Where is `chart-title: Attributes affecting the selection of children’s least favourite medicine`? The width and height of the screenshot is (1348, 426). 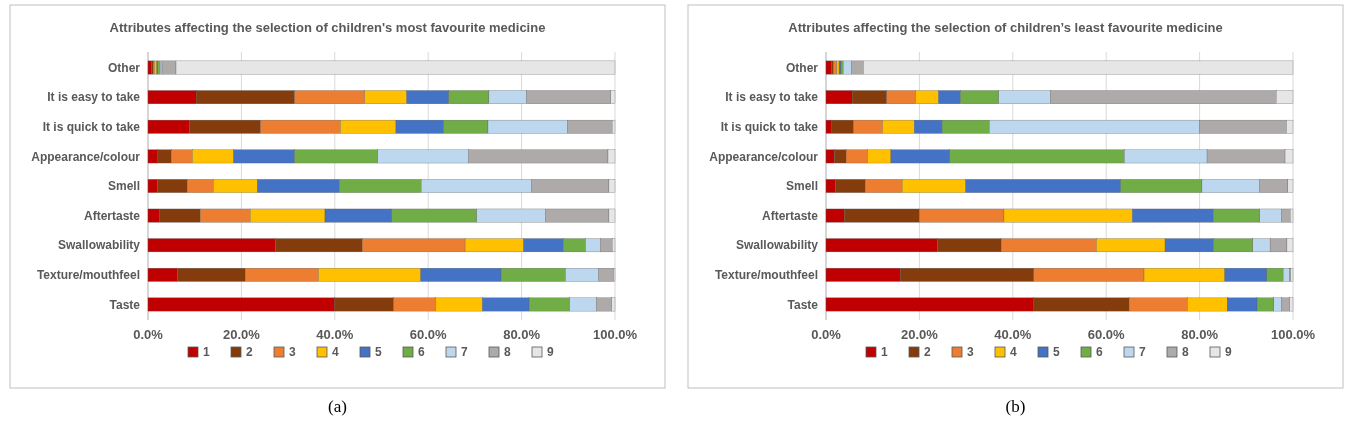 chart-title: Attributes affecting the selection of children’s least favourite medicine is located at coordinates (1005, 27).